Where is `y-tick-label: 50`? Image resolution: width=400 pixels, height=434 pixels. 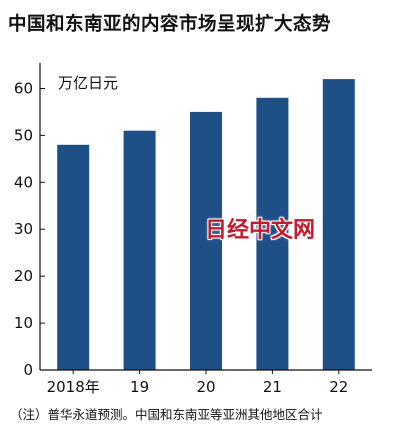 y-tick-label: 50 is located at coordinates (23, 135).